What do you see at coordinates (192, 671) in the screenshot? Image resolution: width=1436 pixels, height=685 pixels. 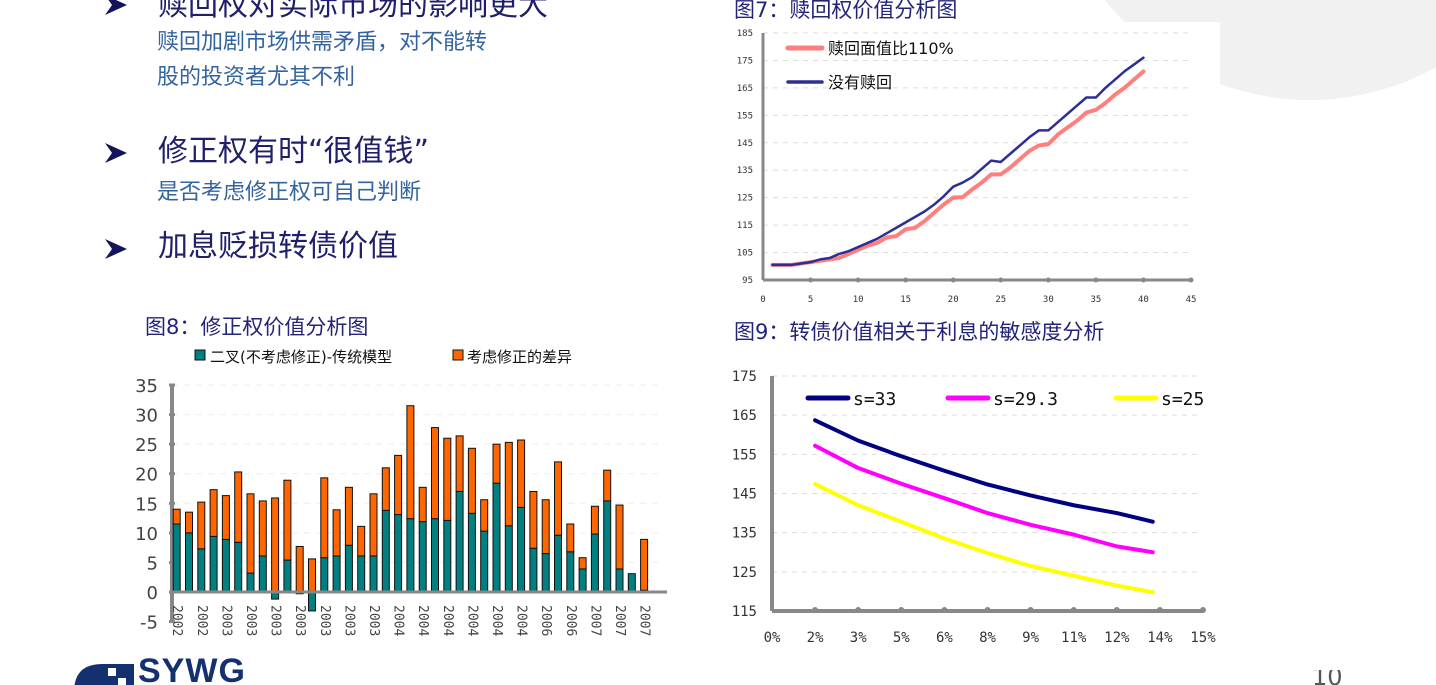 I see `logo-text: SYWG` at bounding box center [192, 671].